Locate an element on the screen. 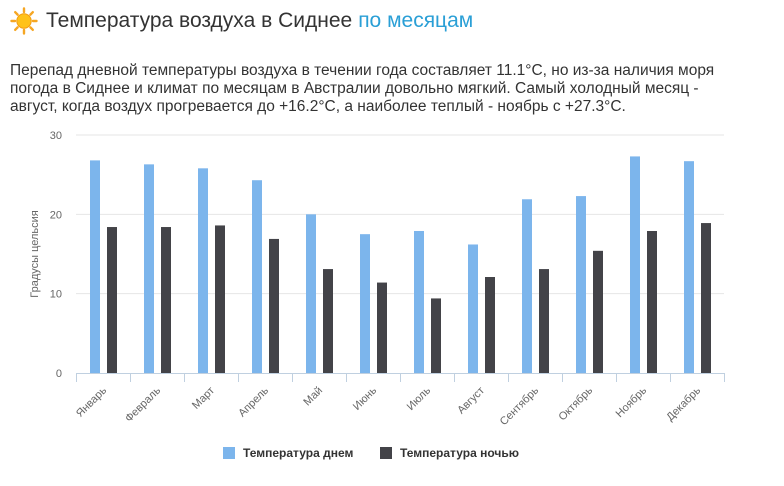 The height and width of the screenshot is (486, 784). bar-night: Сентябрь: 13.1°C is located at coordinates (544, 321).